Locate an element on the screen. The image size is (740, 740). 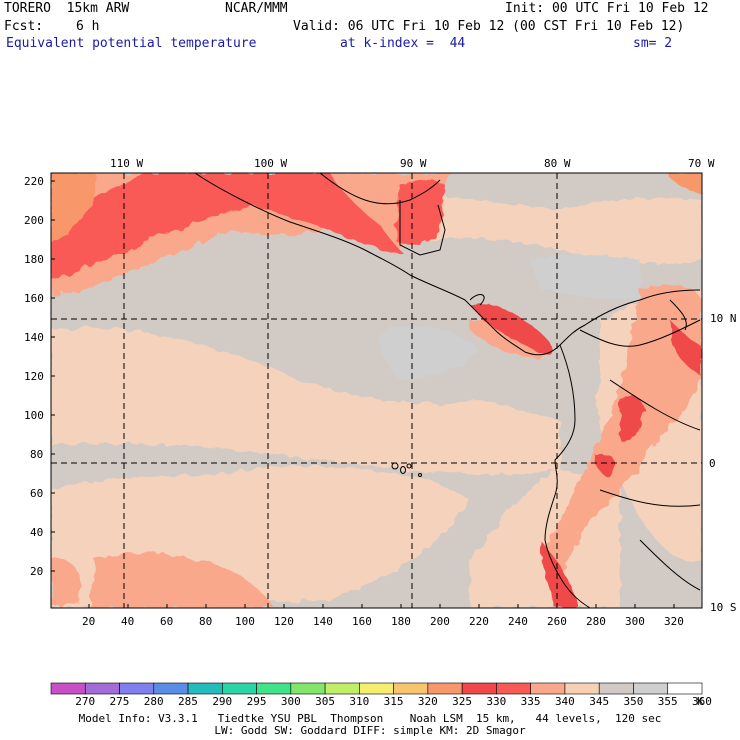
colorbar-level-label: 320 is located at coordinates (427, 701).